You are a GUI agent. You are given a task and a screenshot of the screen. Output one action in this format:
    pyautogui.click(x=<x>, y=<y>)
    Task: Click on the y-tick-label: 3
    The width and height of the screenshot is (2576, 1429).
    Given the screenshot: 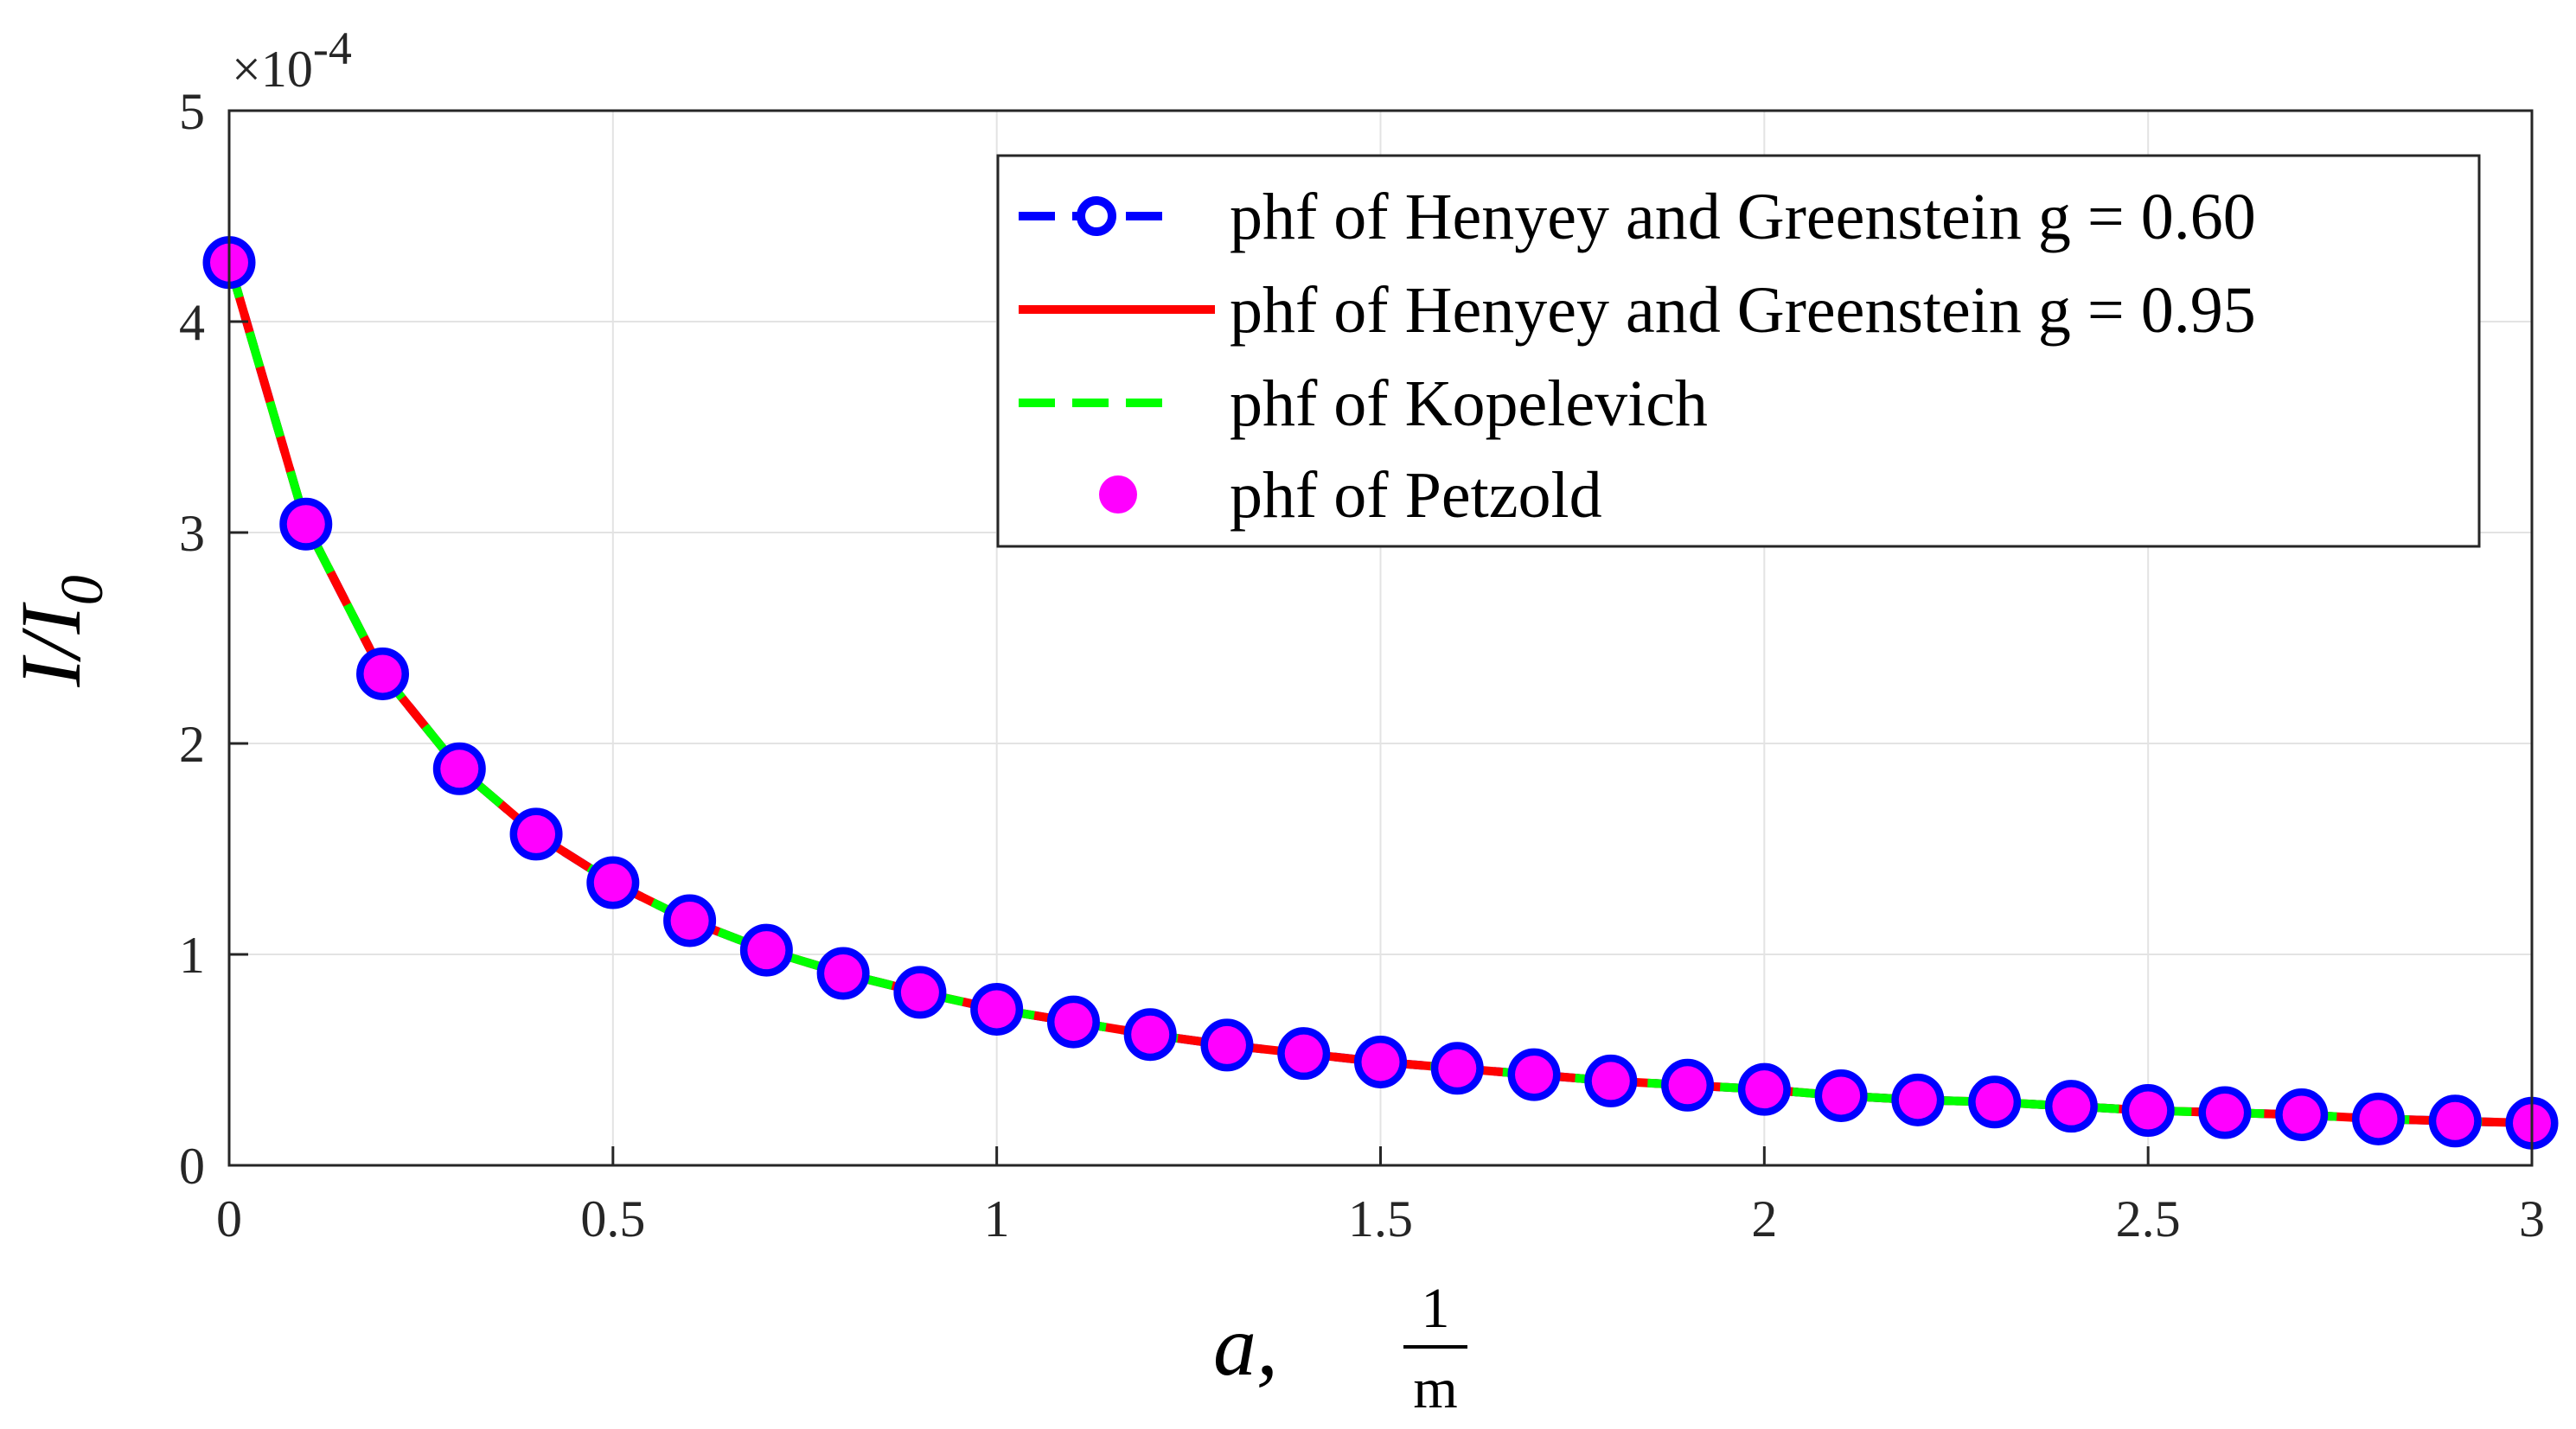 What is the action you would take?
    pyautogui.click(x=192, y=533)
    